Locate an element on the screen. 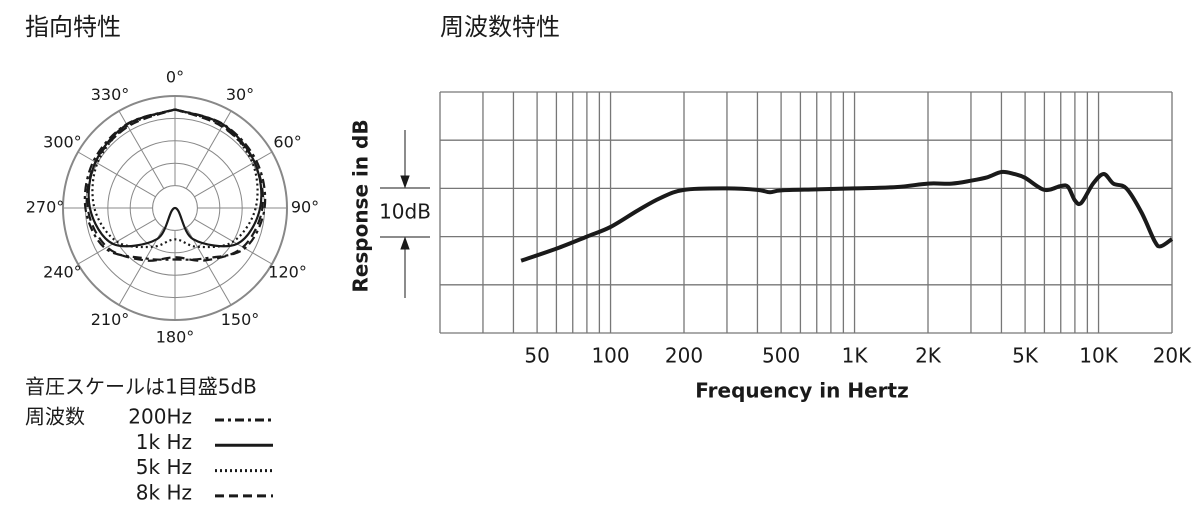  response-line is located at coordinates (847, 216).